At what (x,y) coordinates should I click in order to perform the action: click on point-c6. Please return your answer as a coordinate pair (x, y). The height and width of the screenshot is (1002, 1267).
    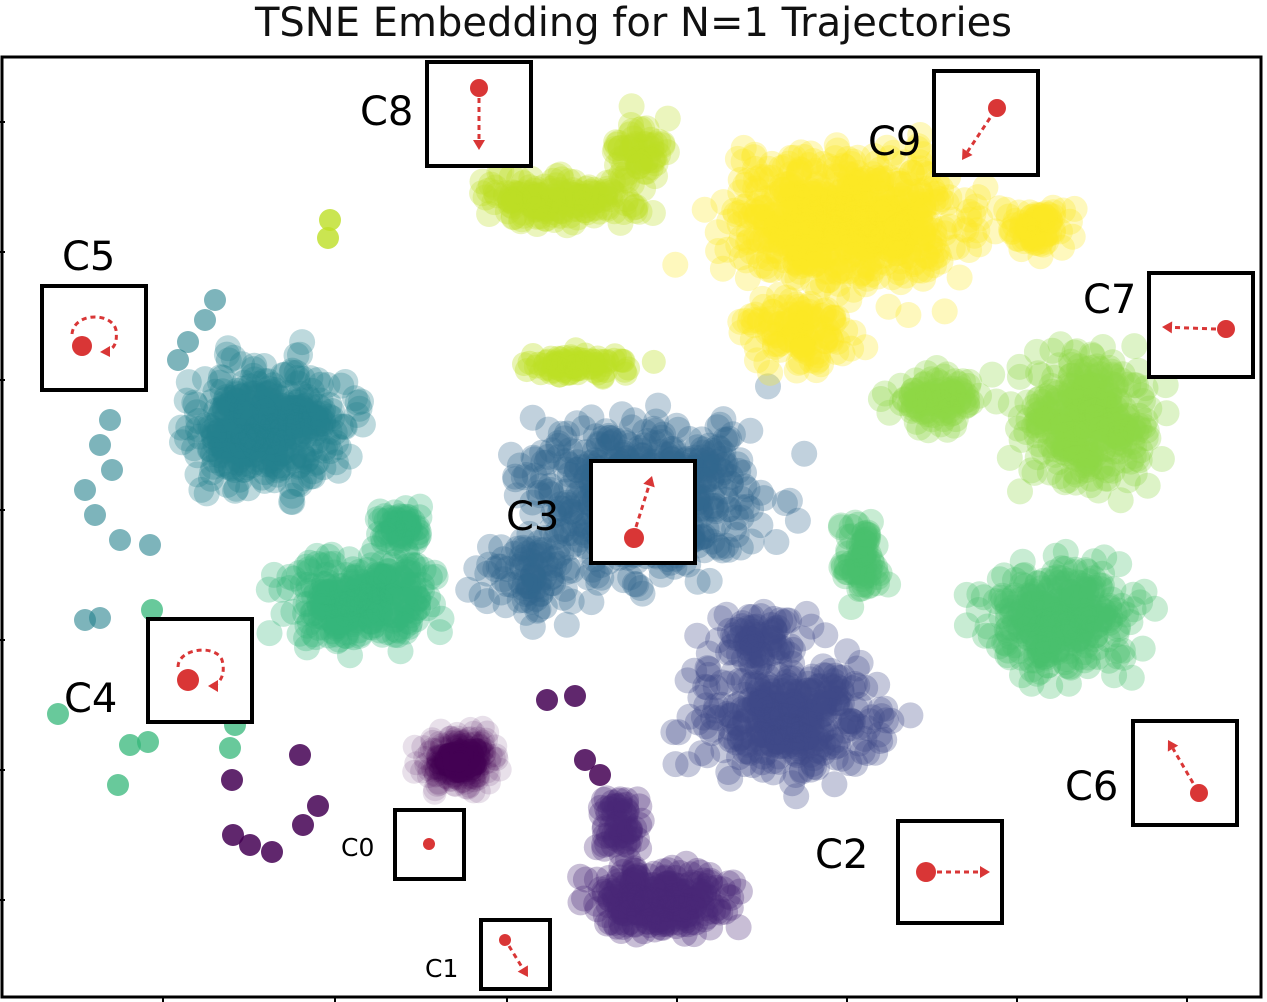
    Looking at the image, I should click on (1140, 602).